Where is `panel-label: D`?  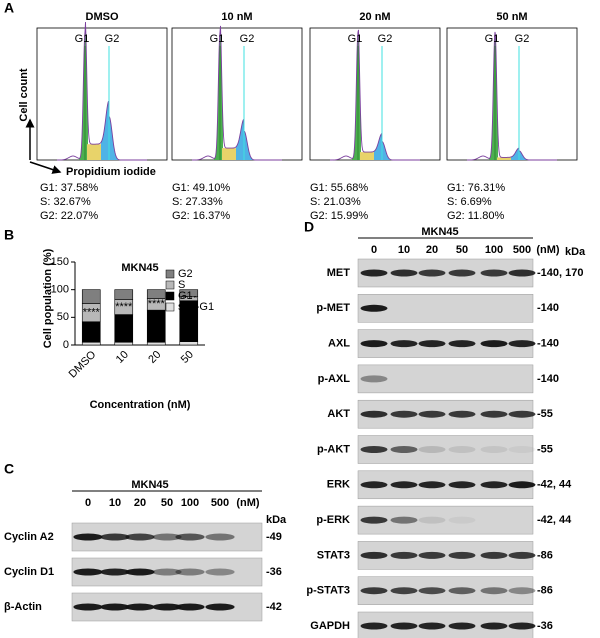
panel-label: D is located at coordinates (309, 227).